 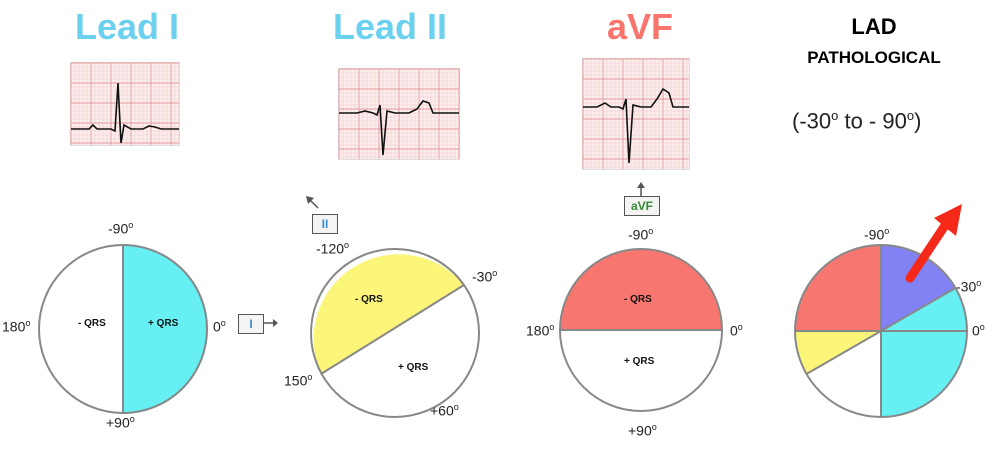 What do you see at coordinates (838, 352) in the screenshot?
I see `sector-left-lower` at bounding box center [838, 352].